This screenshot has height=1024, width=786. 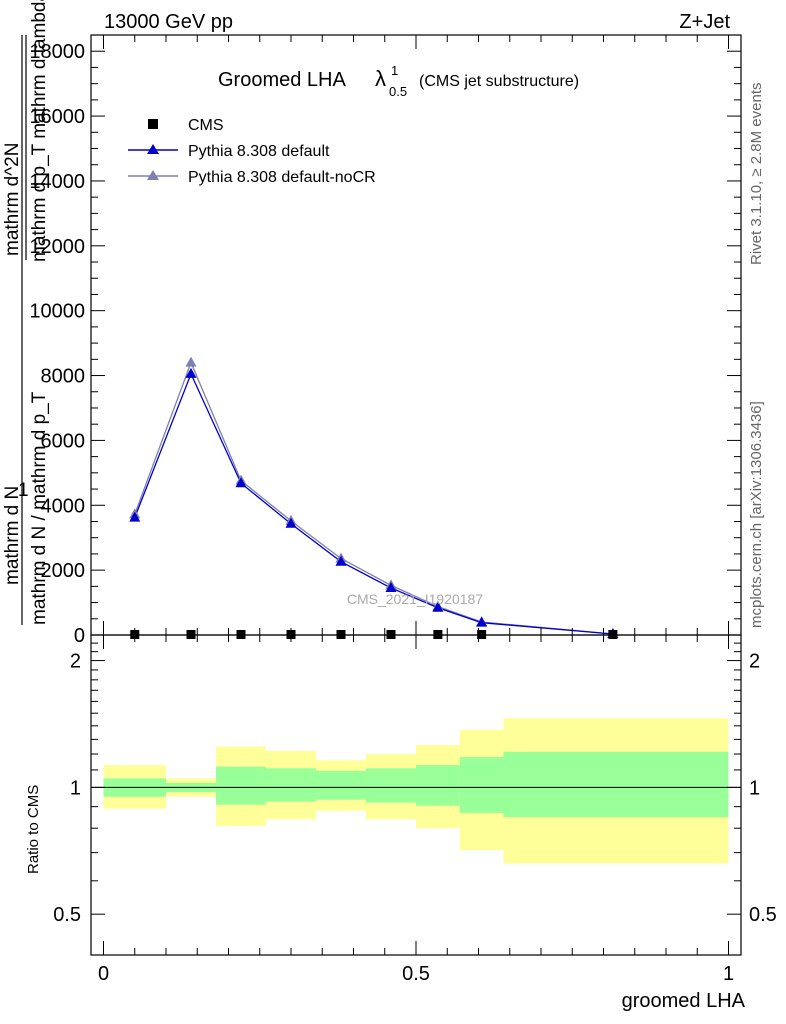 I want to click on title-main: Groomed LHA, so click(x=282, y=80).